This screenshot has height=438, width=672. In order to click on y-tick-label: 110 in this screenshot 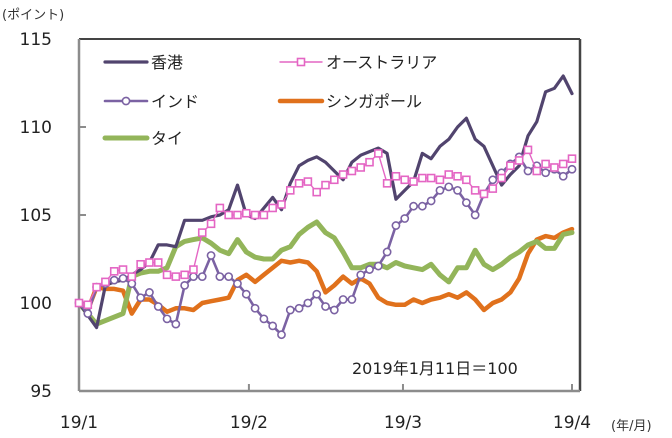, I will do `click(36, 128)`.